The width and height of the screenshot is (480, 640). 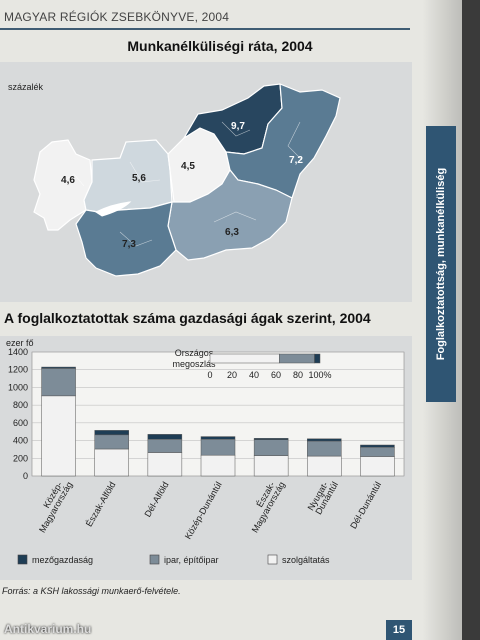 What do you see at coordinates (218, 421) in the screenshot?
I see `chart-bars` at bounding box center [218, 421].